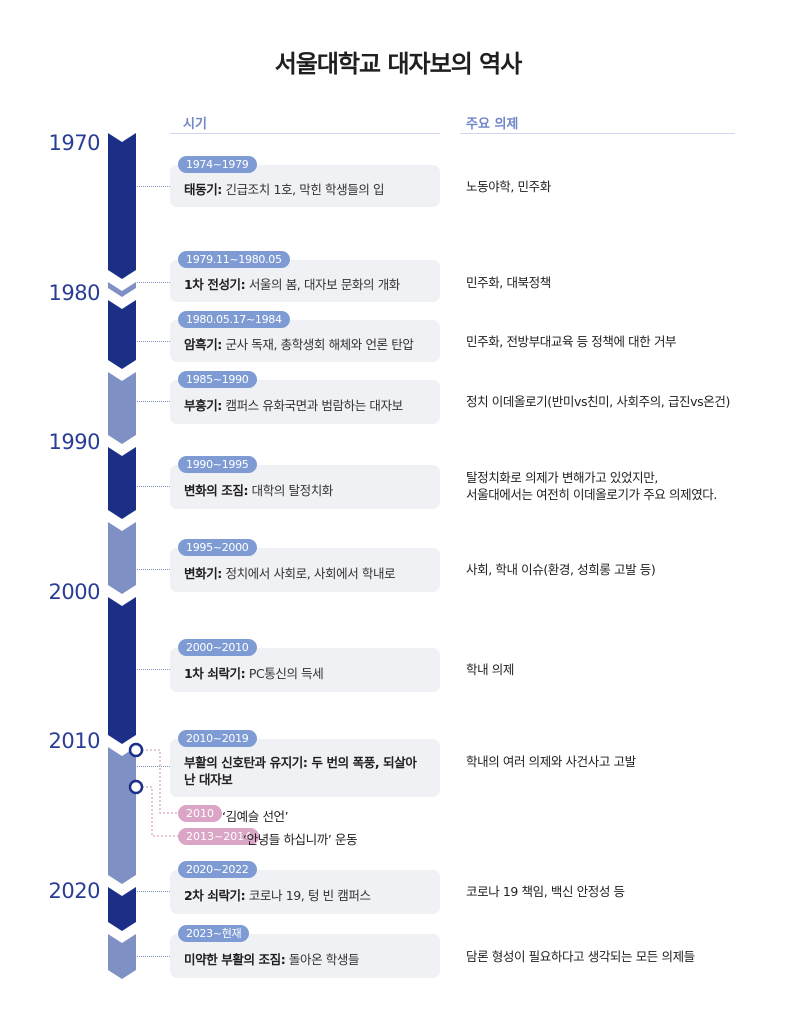 The image size is (796, 1024). What do you see at coordinates (217, 464) in the screenshot?
I see `period-range-badge: 1990~1995` at bounding box center [217, 464].